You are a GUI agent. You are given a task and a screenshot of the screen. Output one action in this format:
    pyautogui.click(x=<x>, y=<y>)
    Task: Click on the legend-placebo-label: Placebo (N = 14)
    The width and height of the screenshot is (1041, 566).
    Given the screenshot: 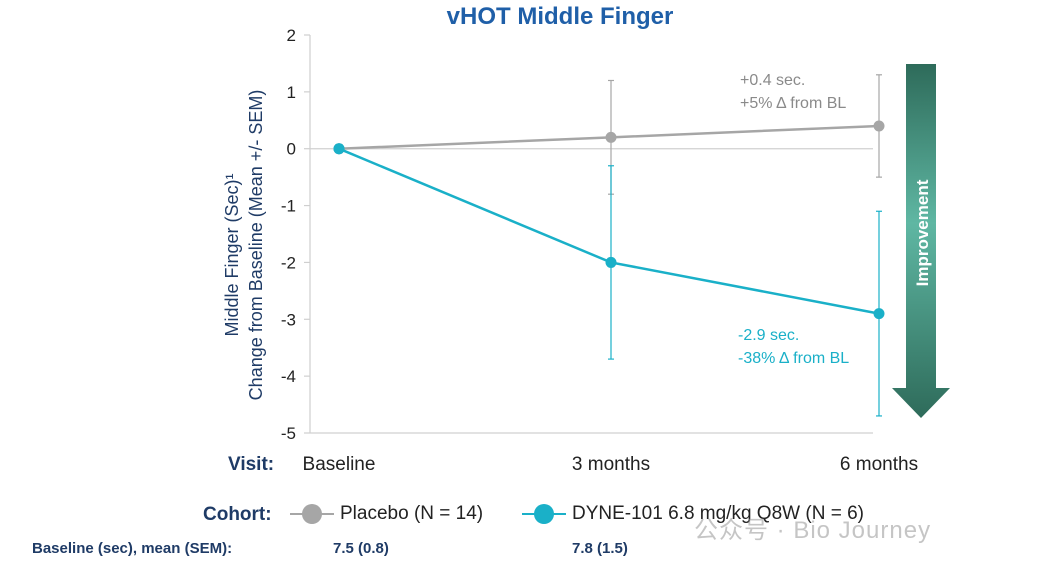 What is the action you would take?
    pyautogui.click(x=412, y=513)
    